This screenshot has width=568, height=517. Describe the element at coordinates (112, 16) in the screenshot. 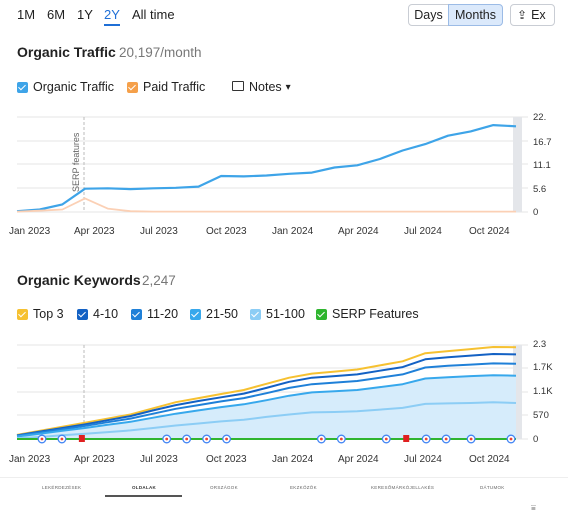

I see `range-tab-2y: 2Y` at that location.